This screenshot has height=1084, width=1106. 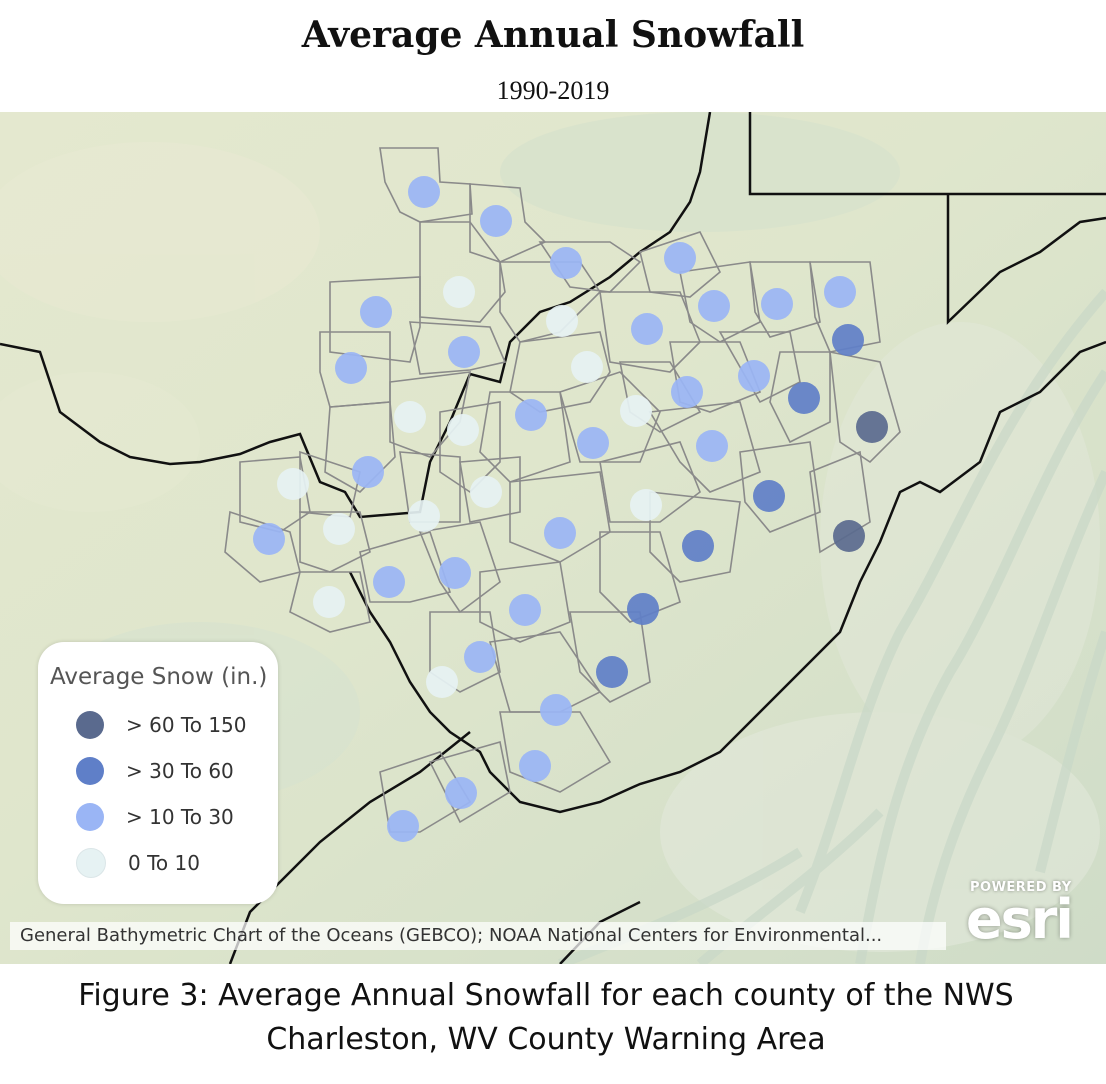 I want to click on legend-label: 0 To 10, so click(x=164, y=863).